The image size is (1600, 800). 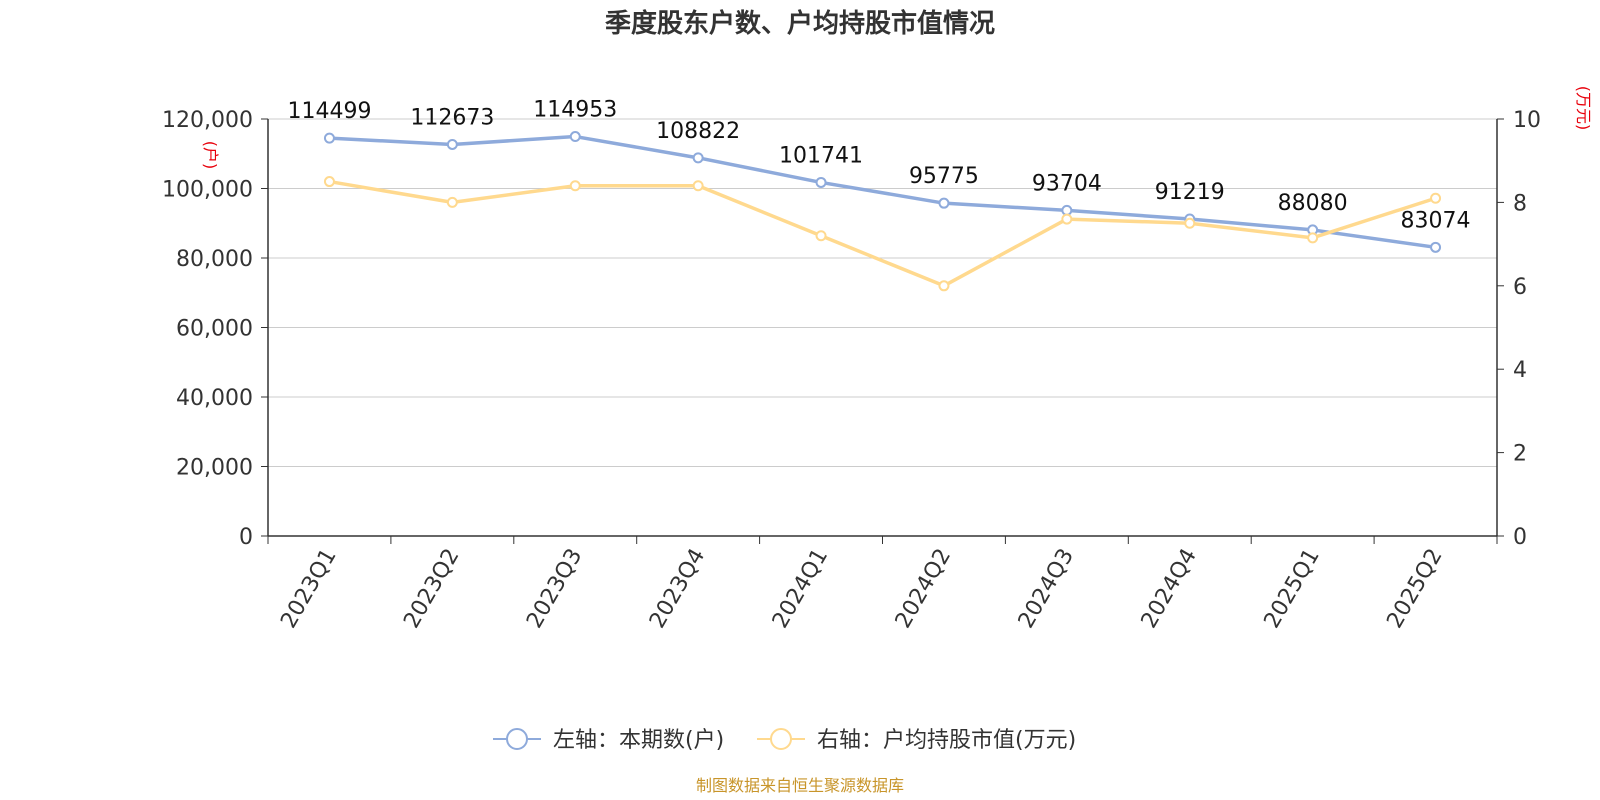 I want to click on left-axis-tick-label: 60,000, so click(x=214, y=329).